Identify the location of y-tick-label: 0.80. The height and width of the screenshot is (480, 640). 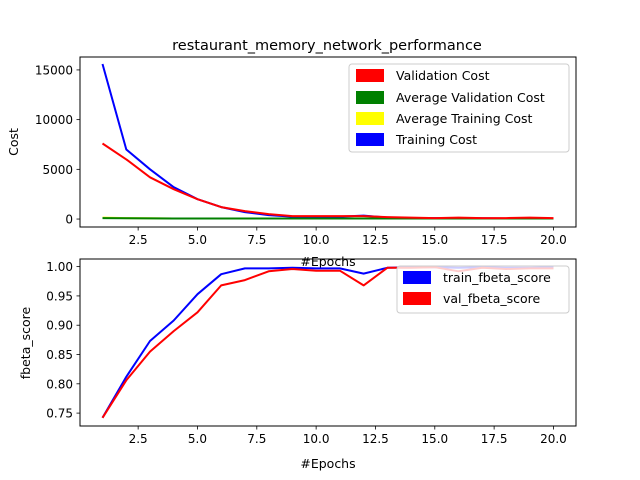
(59, 384).